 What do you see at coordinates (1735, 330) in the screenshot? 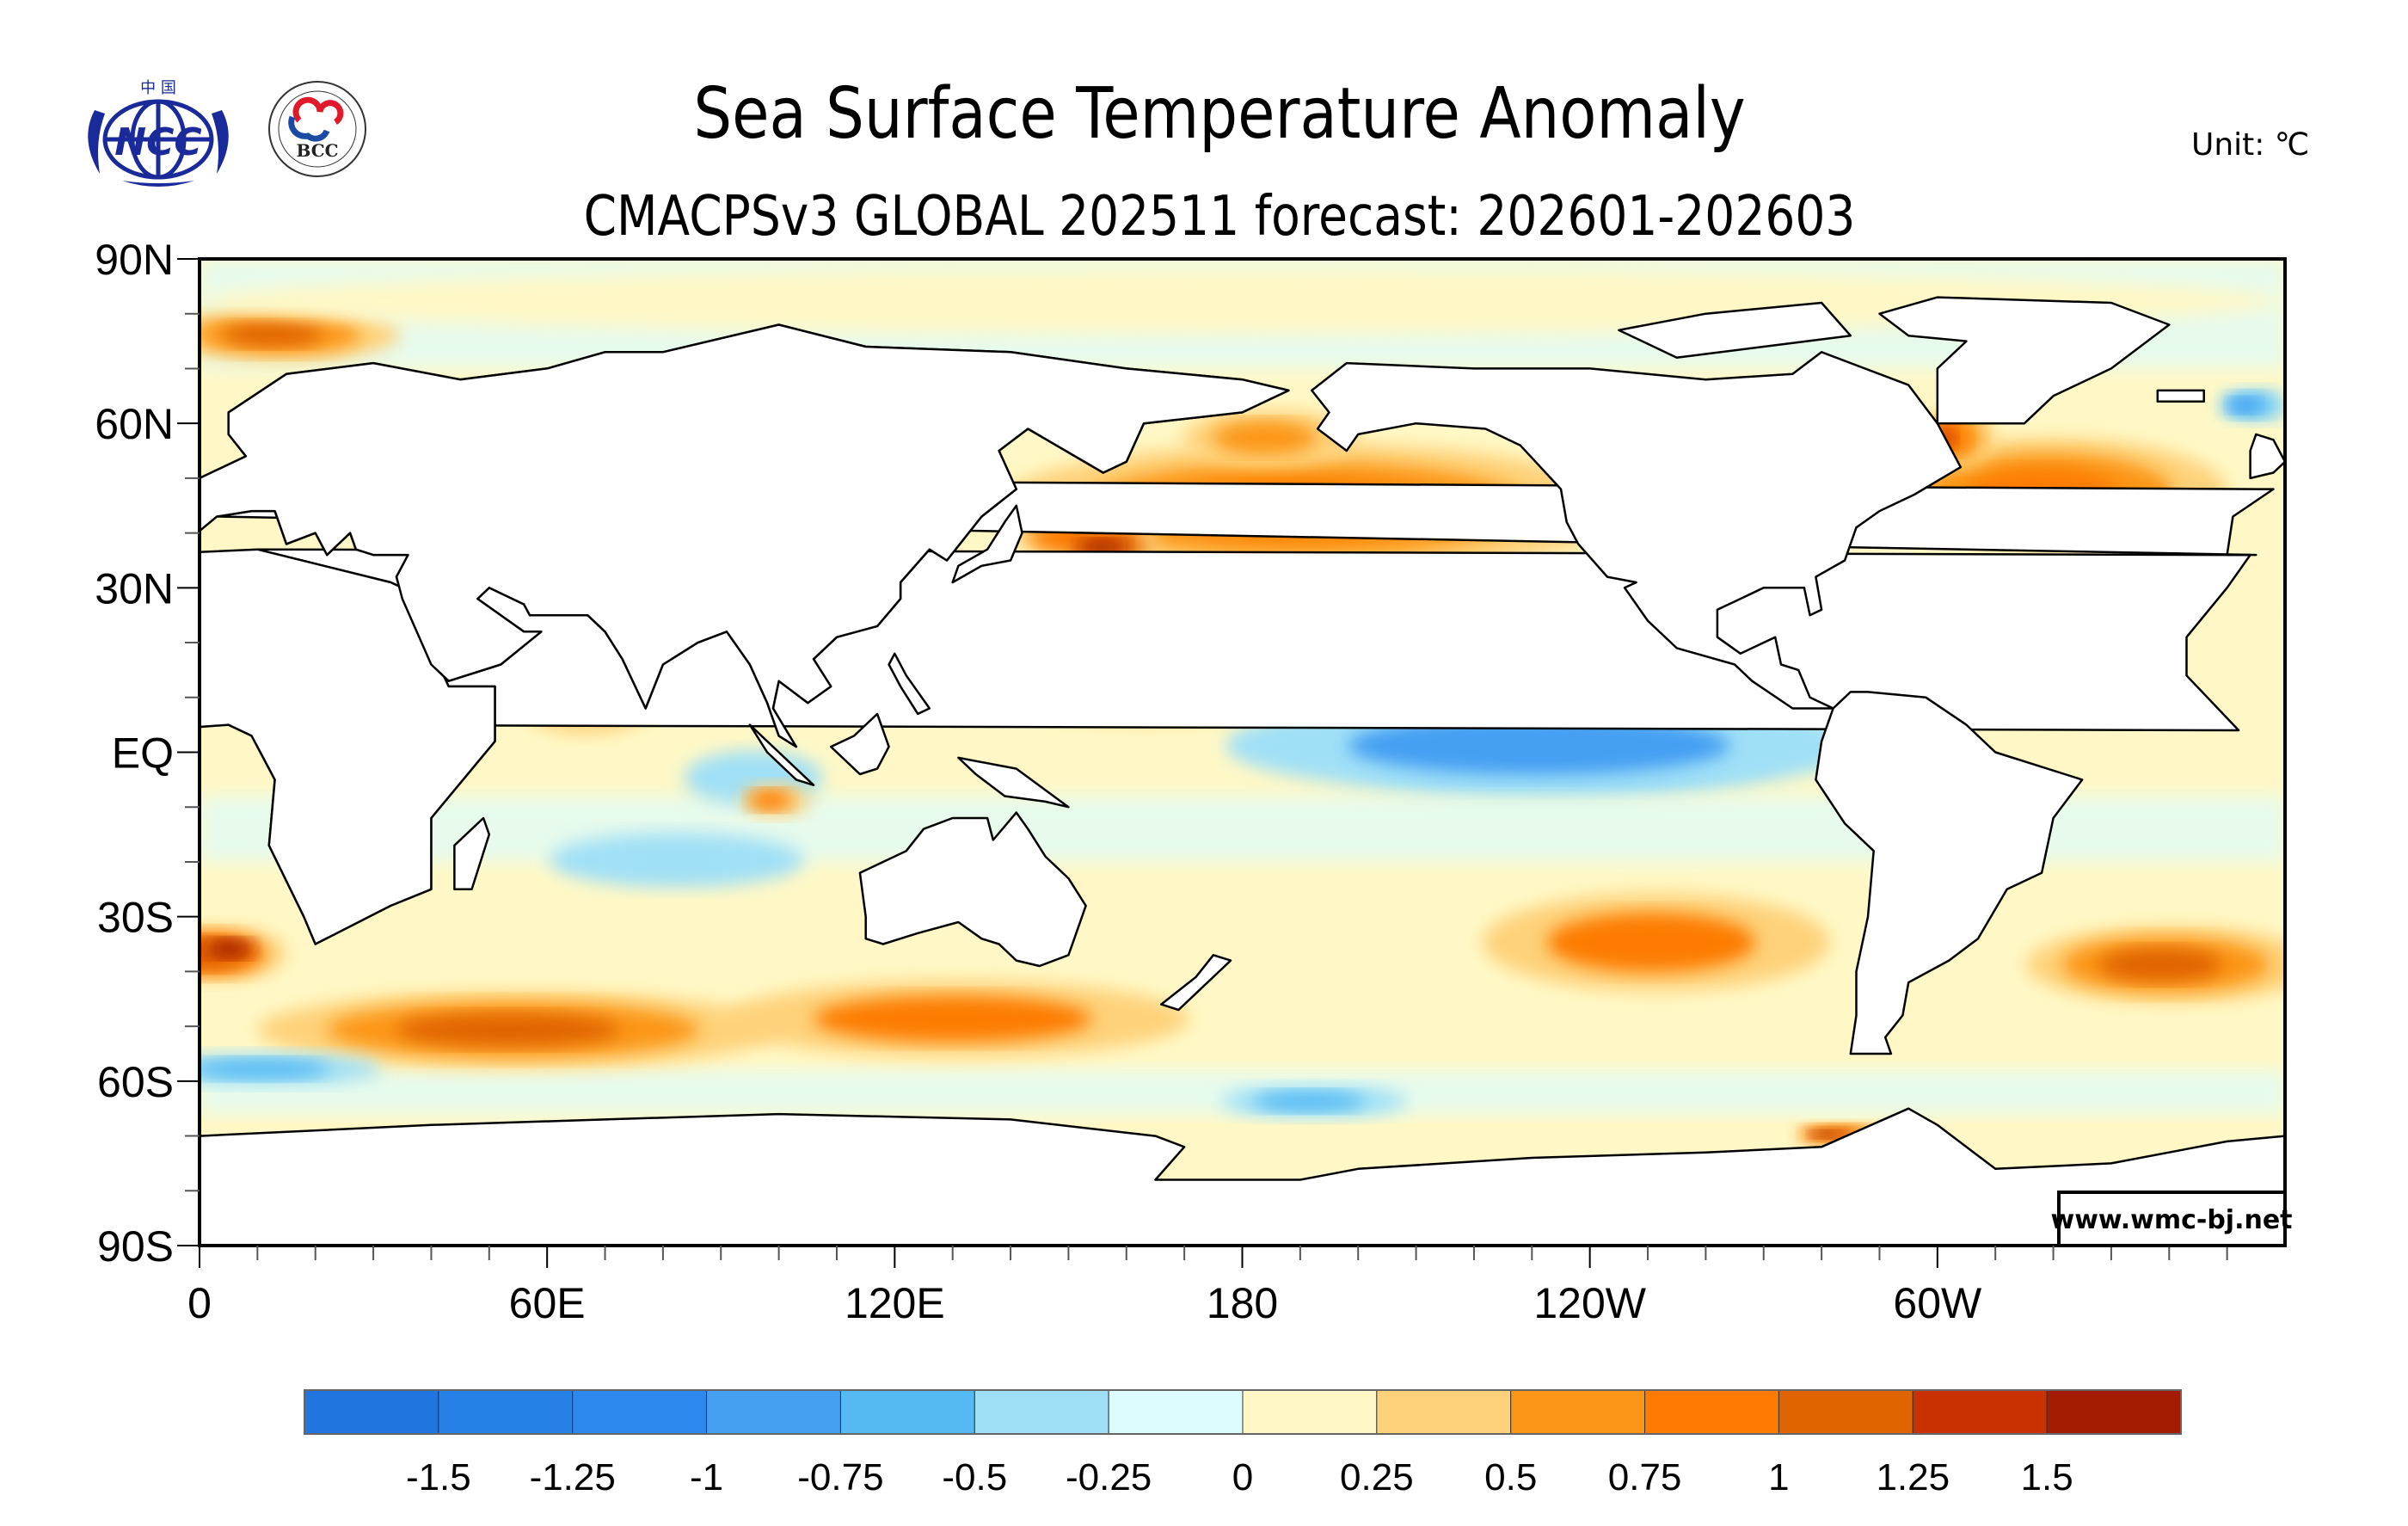
I see `land-canadian-archipelago` at bounding box center [1735, 330].